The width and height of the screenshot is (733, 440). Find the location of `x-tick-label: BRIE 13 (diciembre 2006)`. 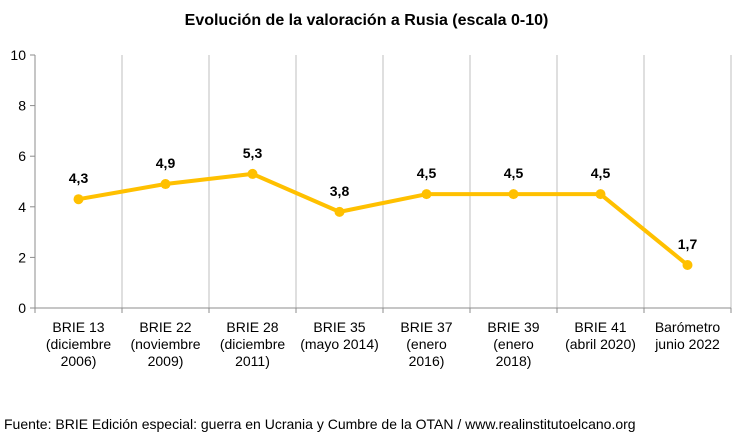

x-tick-label: BRIE 13 (diciembre 2006) is located at coordinates (79, 344).